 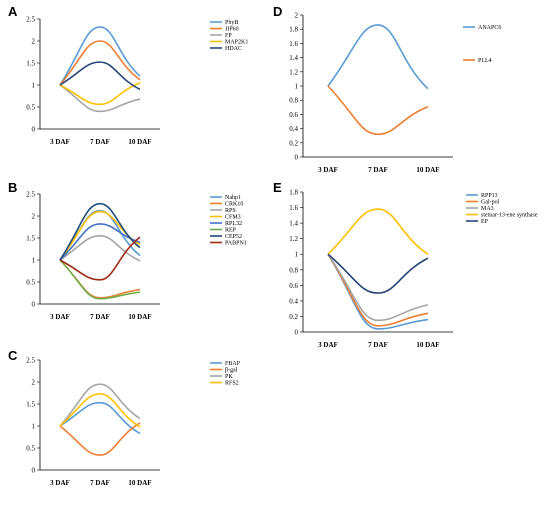 I want to click on panel-B-y-tick-label: 1, so click(x=34, y=261).